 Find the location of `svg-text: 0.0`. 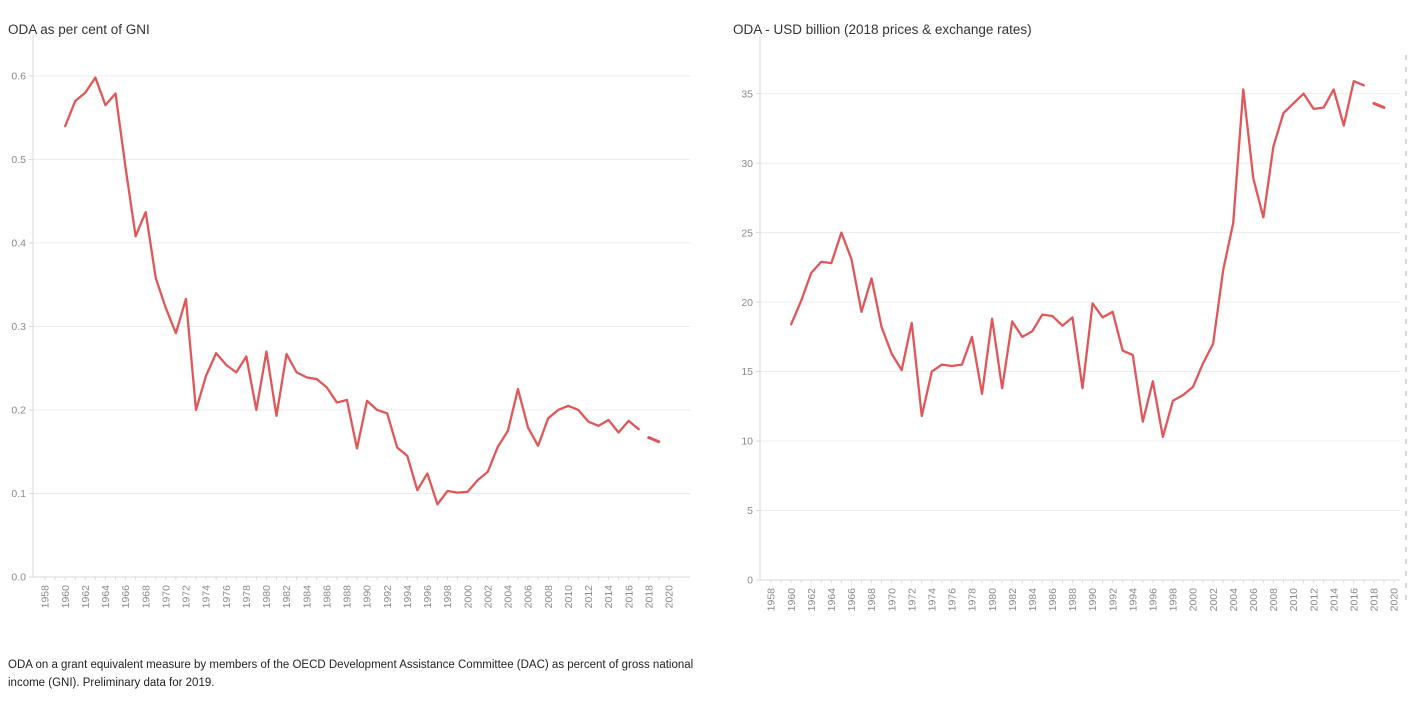

svg-text: 0.0 is located at coordinates (18, 578).